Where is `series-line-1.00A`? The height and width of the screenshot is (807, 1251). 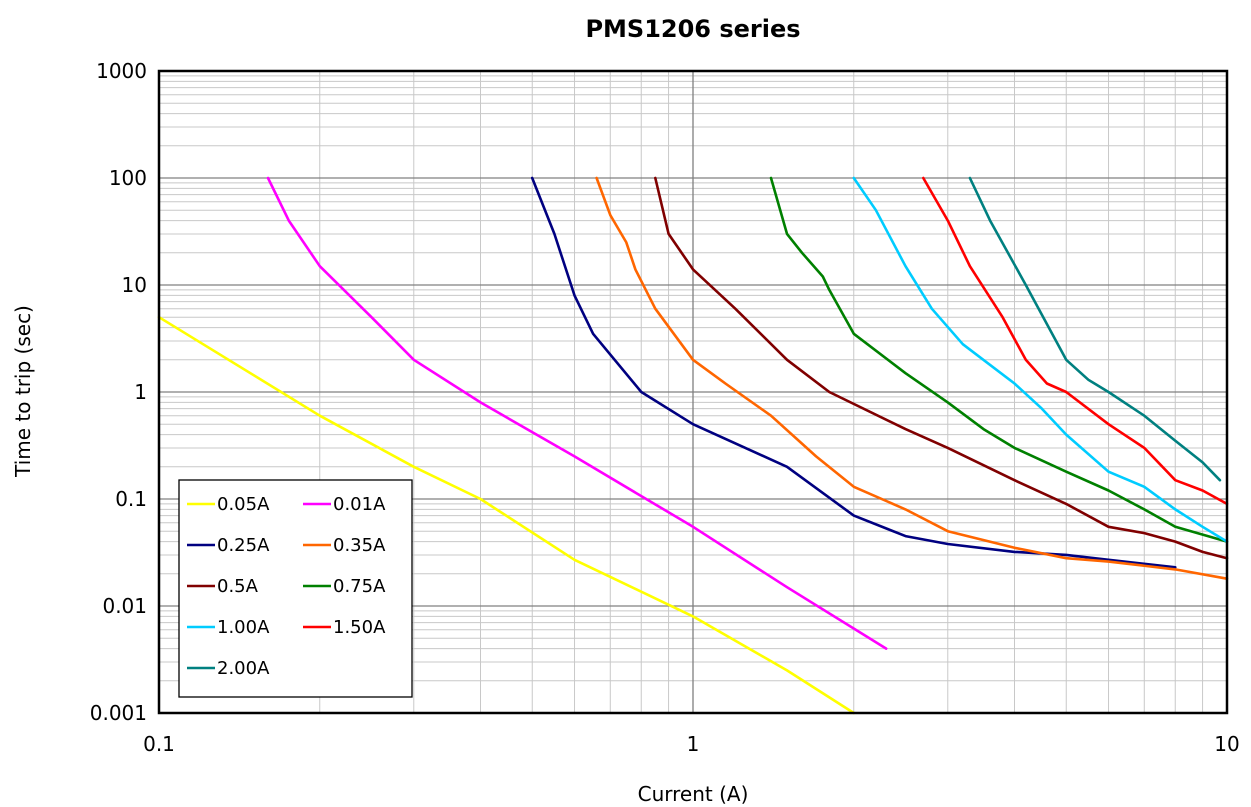 series-line-1.00A is located at coordinates (1040, 359).